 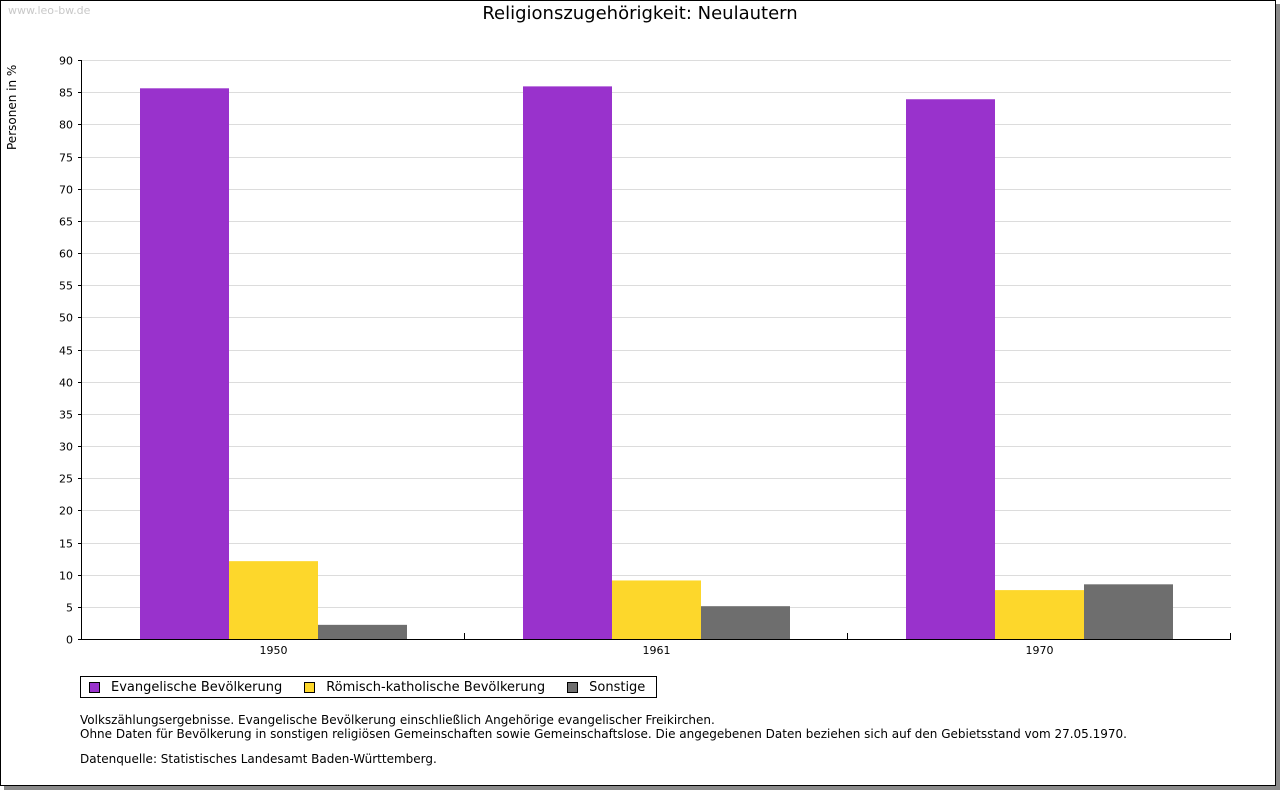 I want to click on y-tick-label: 75, so click(x=66, y=158).